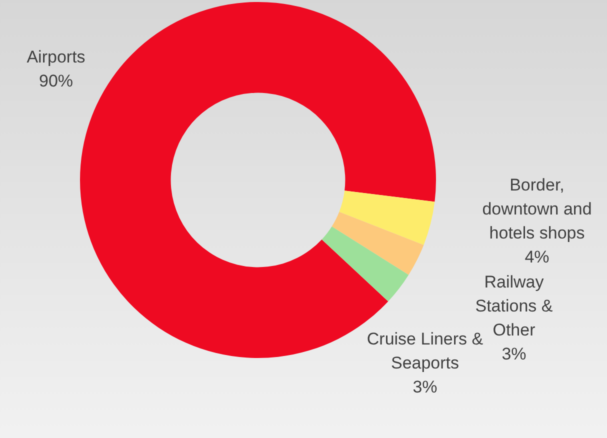 This screenshot has width=607, height=438. Describe the element at coordinates (537, 257) in the screenshot. I see `data-label: 4%` at that location.